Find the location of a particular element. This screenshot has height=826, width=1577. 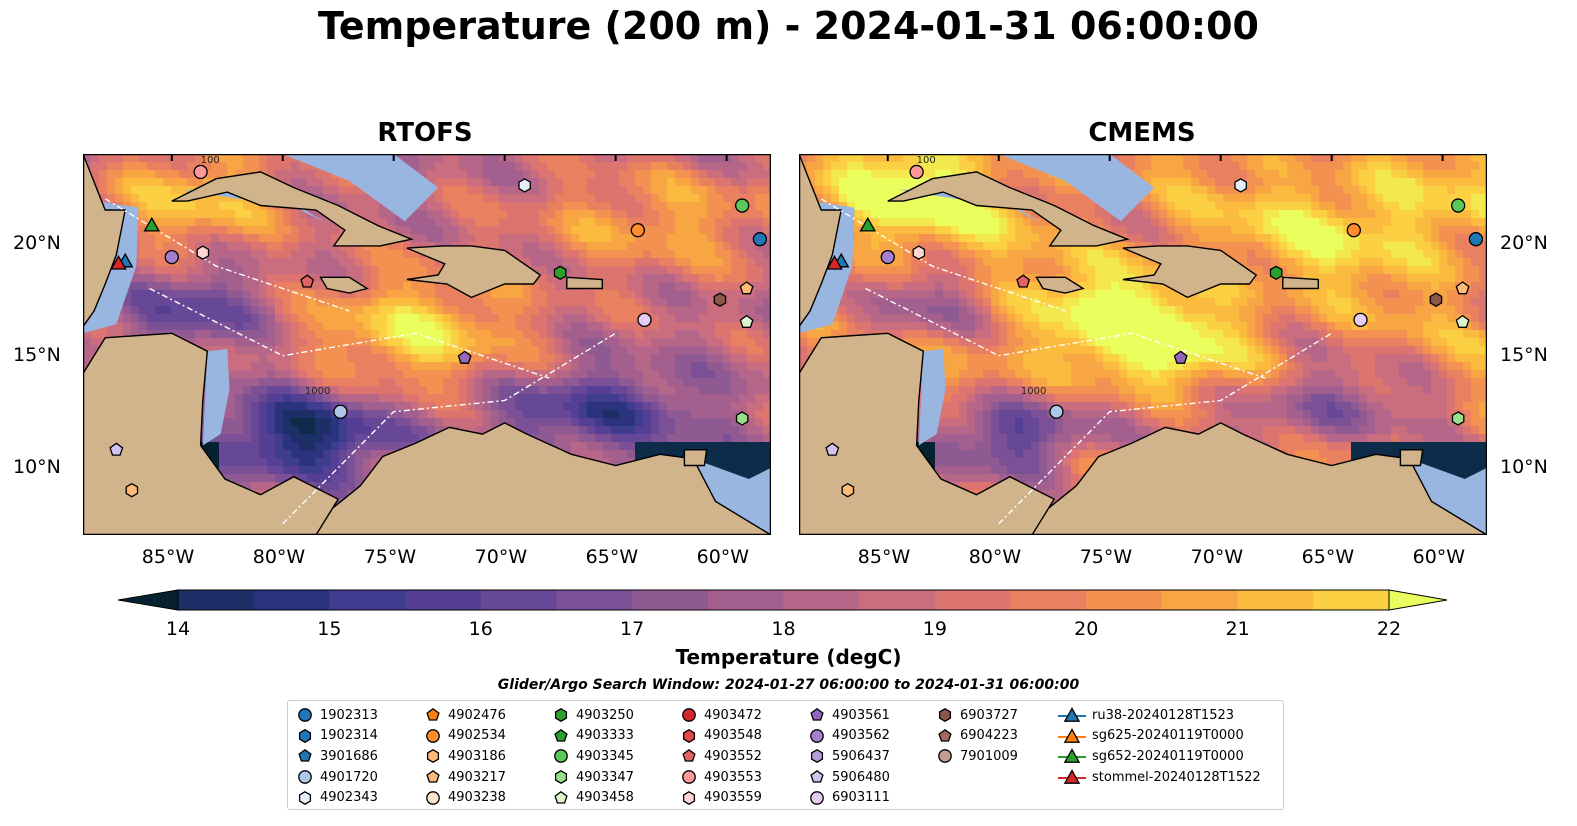

y-tick-label-left: 15°N is located at coordinates (37, 354).